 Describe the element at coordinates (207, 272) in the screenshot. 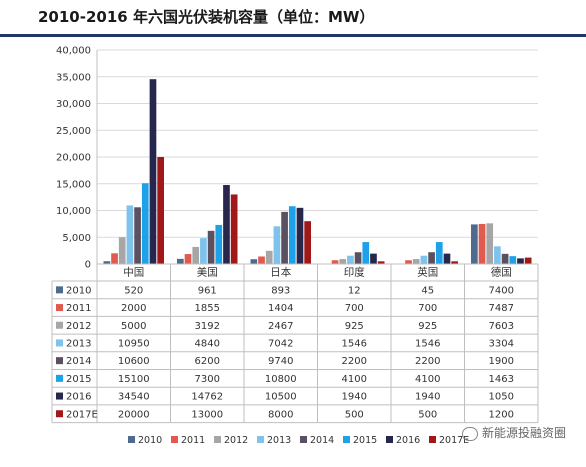

I see `x-tick-label: 美国` at that location.